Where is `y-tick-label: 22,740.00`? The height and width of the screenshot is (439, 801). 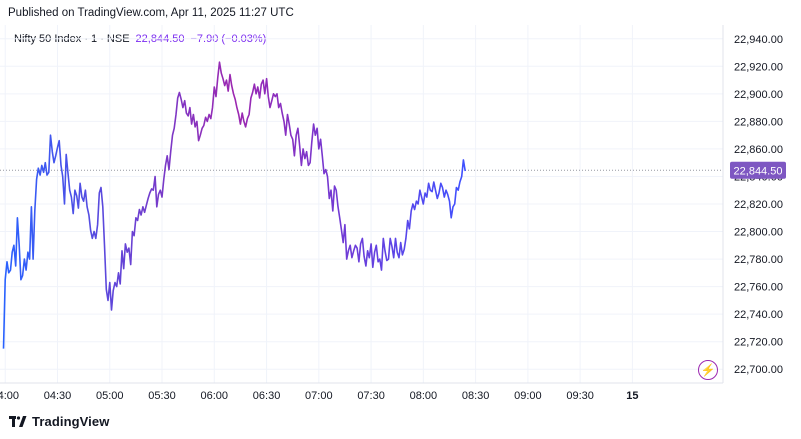
y-tick-label: 22,740.00 is located at coordinates (758, 315).